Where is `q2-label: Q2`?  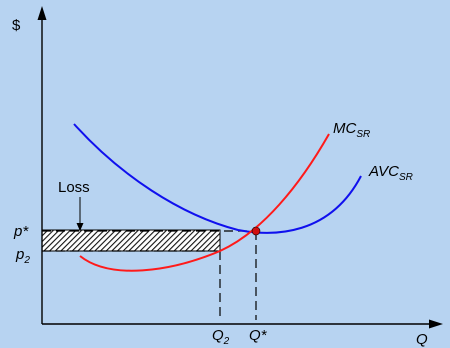 q2-label: Q2 is located at coordinates (221, 337).